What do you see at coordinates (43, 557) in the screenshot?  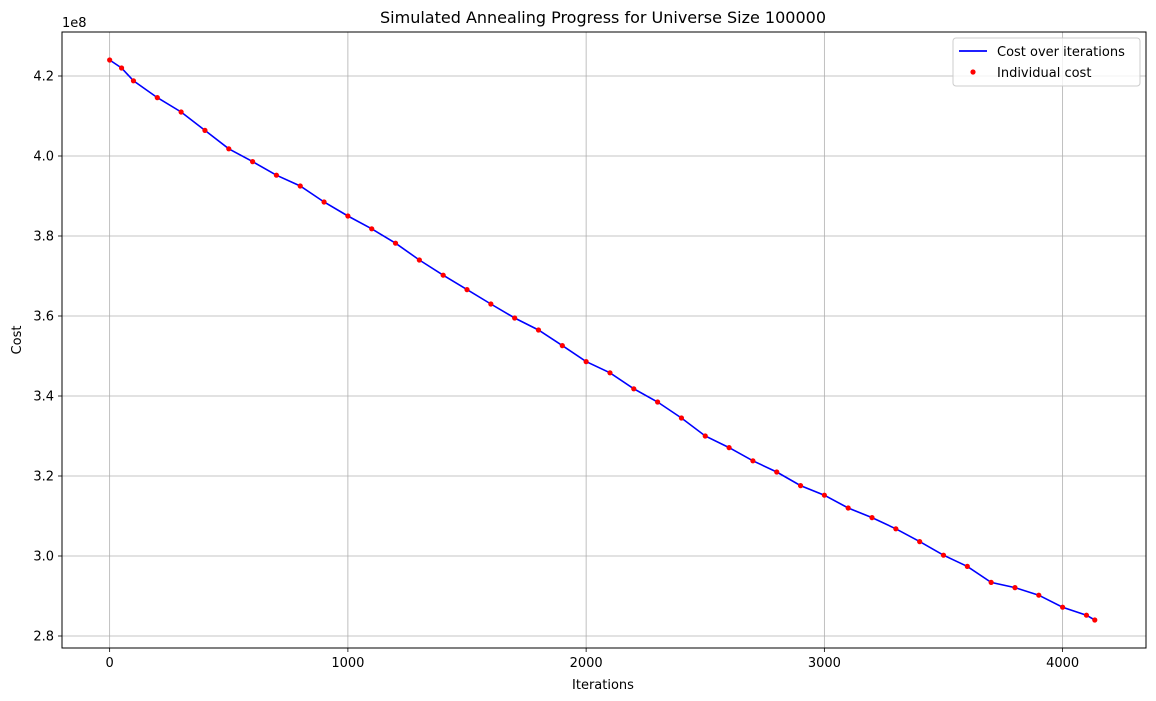 I see `y-tick-label: 3.0` at bounding box center [43, 557].